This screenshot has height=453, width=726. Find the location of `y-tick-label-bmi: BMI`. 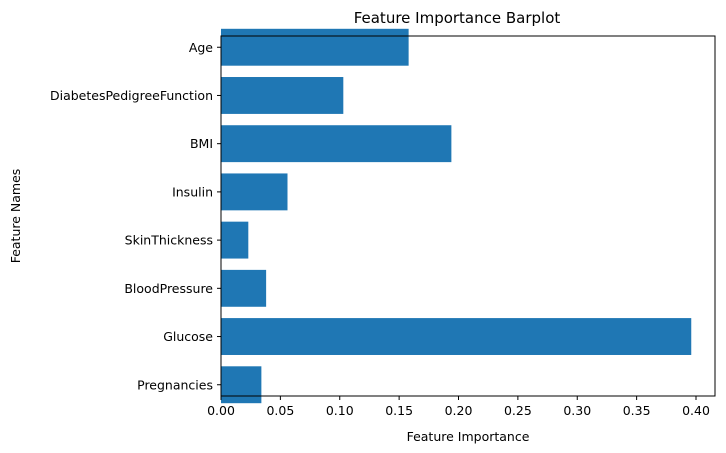

y-tick-label-bmi: BMI is located at coordinates (201, 143).